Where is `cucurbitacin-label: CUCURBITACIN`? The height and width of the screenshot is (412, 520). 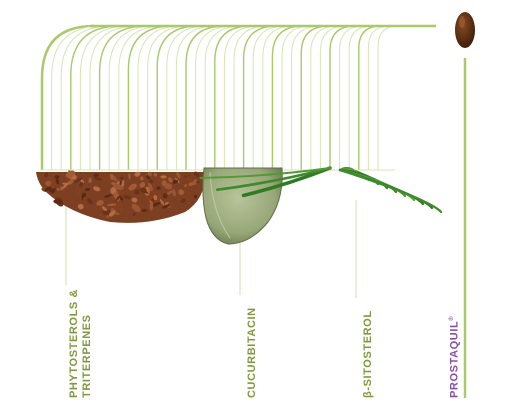 cucurbitacin-label: CUCURBITACIN is located at coordinates (252, 352).